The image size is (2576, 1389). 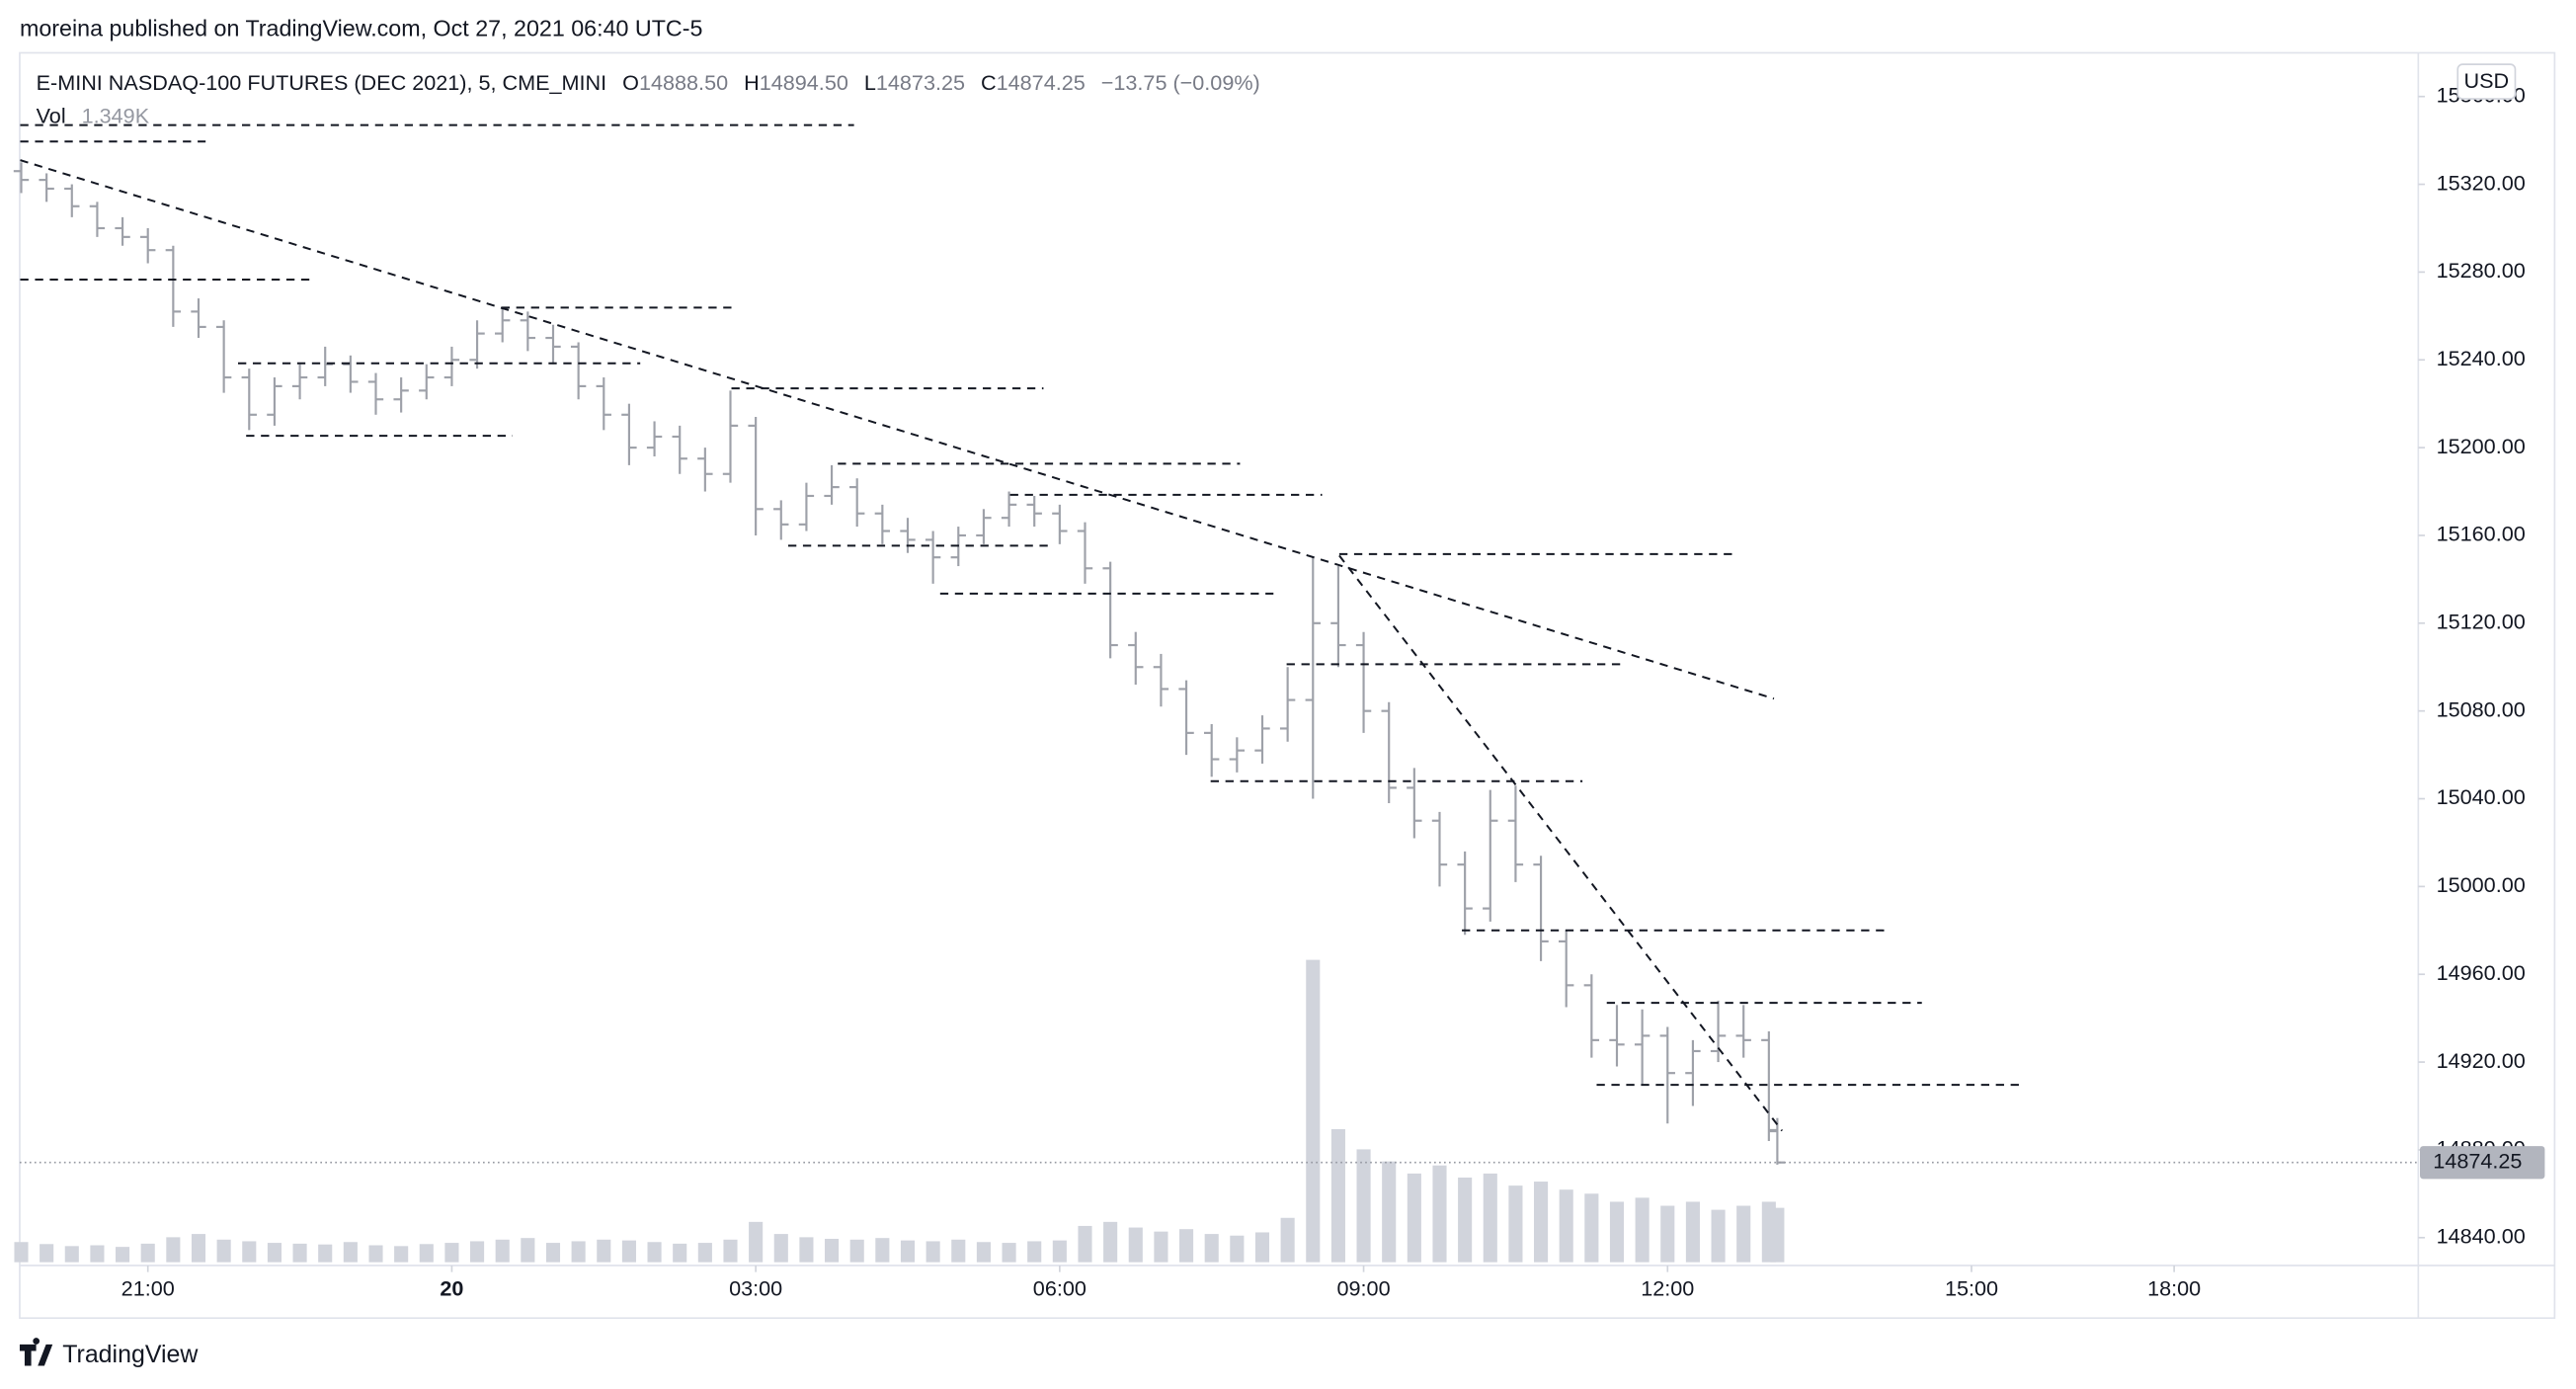 What do you see at coordinates (2481, 534) in the screenshot?
I see `y-tick-label: 15160.00` at bounding box center [2481, 534].